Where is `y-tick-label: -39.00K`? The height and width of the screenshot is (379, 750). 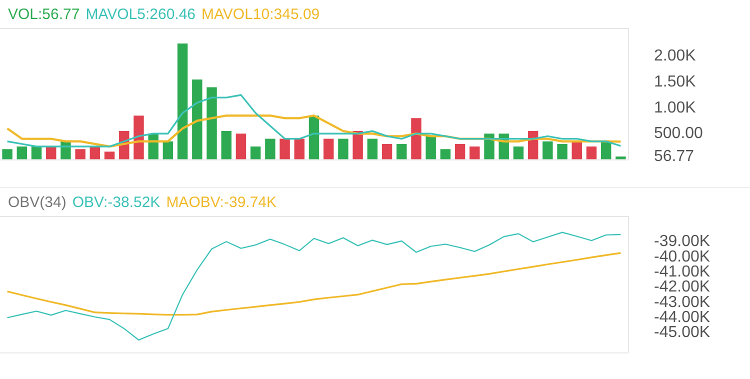
y-tick-label: -39.00K is located at coordinates (682, 241).